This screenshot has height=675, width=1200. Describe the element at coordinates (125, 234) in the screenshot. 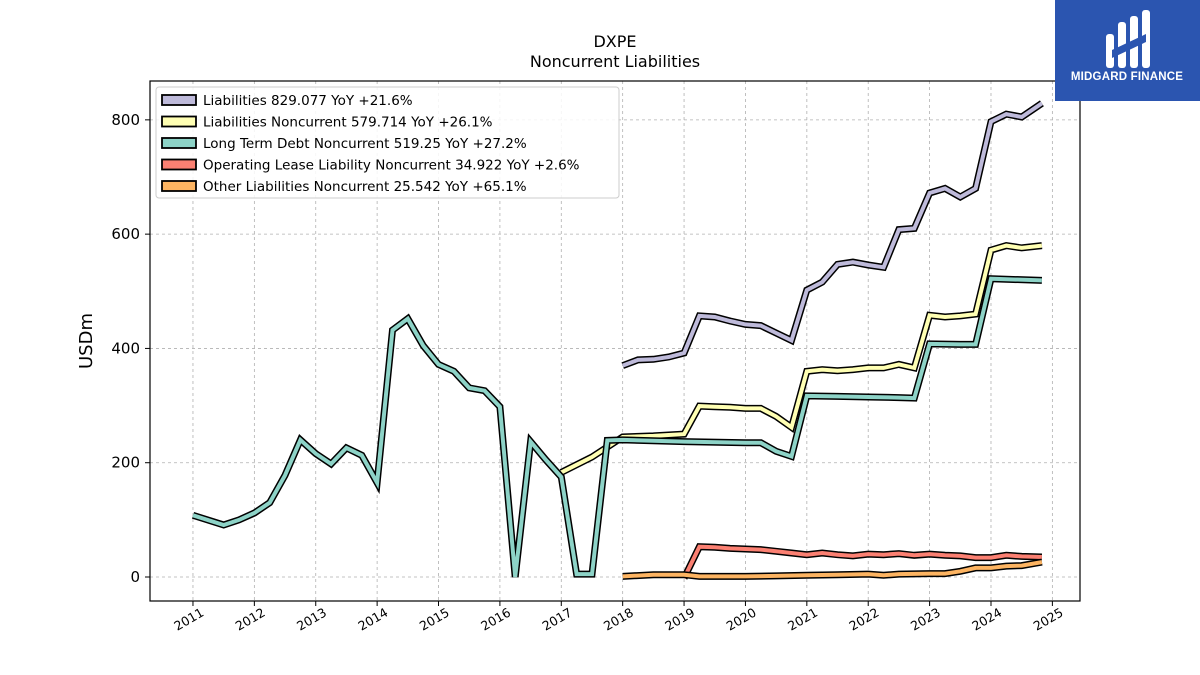

I see `y-tick-label: 600` at that location.